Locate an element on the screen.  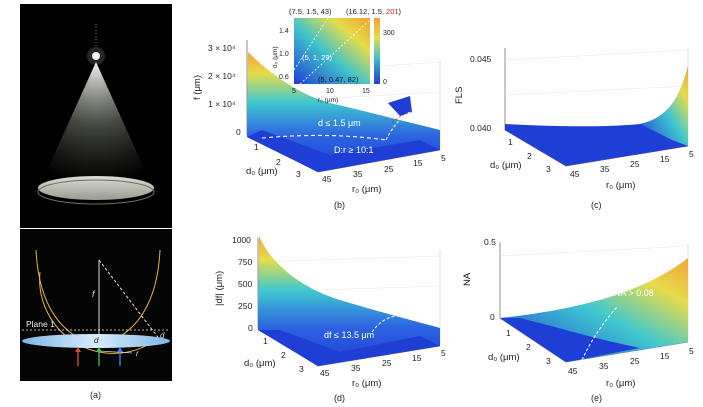
d-d0-tick-2: 3 is located at coordinates (301, 369).